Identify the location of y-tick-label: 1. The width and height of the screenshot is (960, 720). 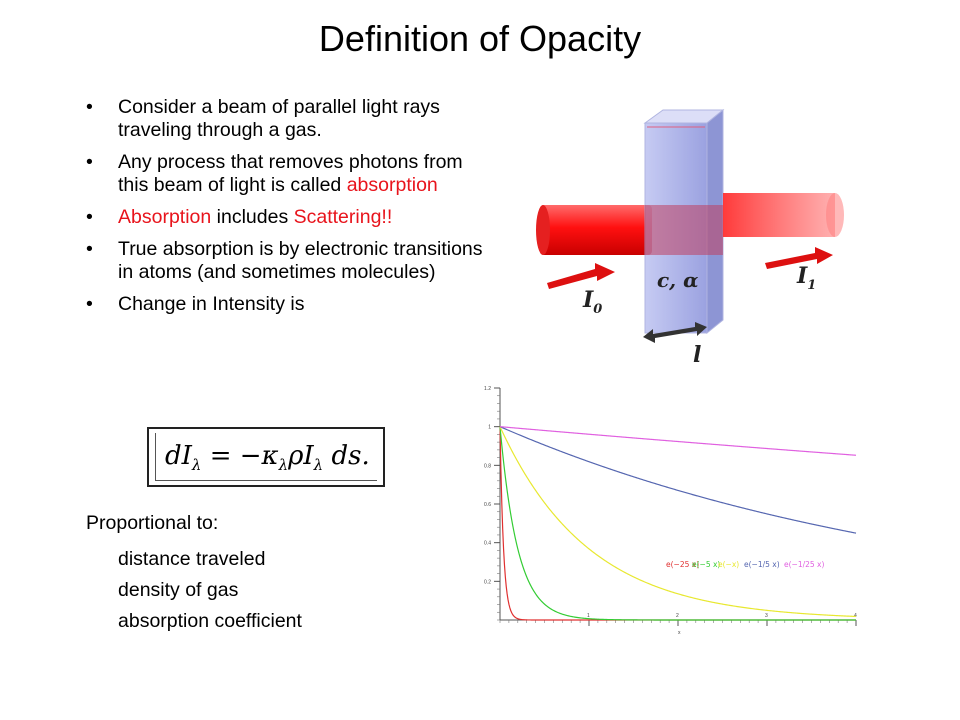
(489, 428).